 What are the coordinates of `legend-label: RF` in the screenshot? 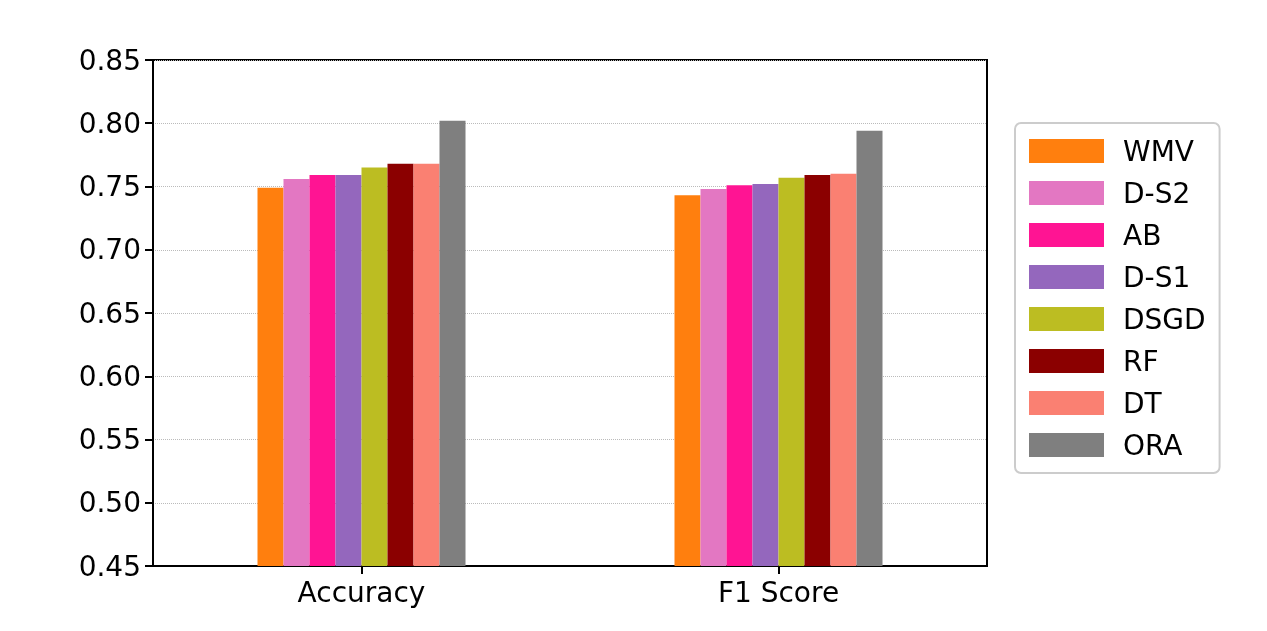 It's located at (1141, 361).